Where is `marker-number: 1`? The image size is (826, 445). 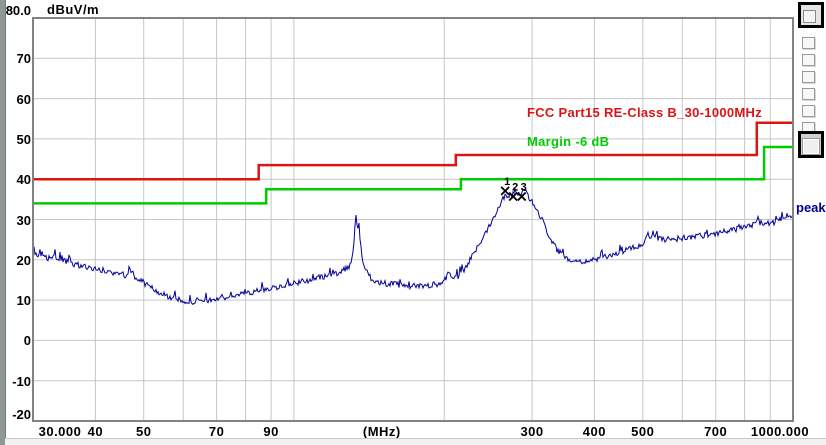 marker-number: 1 is located at coordinates (507, 182).